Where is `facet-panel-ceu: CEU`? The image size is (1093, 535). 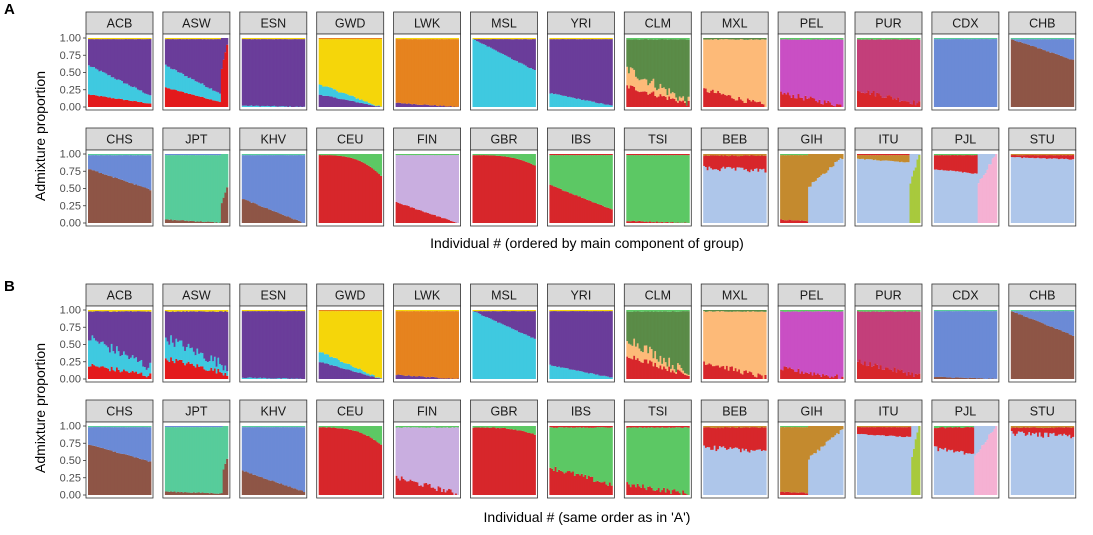 facet-panel-ceu: CEU is located at coordinates (350, 177).